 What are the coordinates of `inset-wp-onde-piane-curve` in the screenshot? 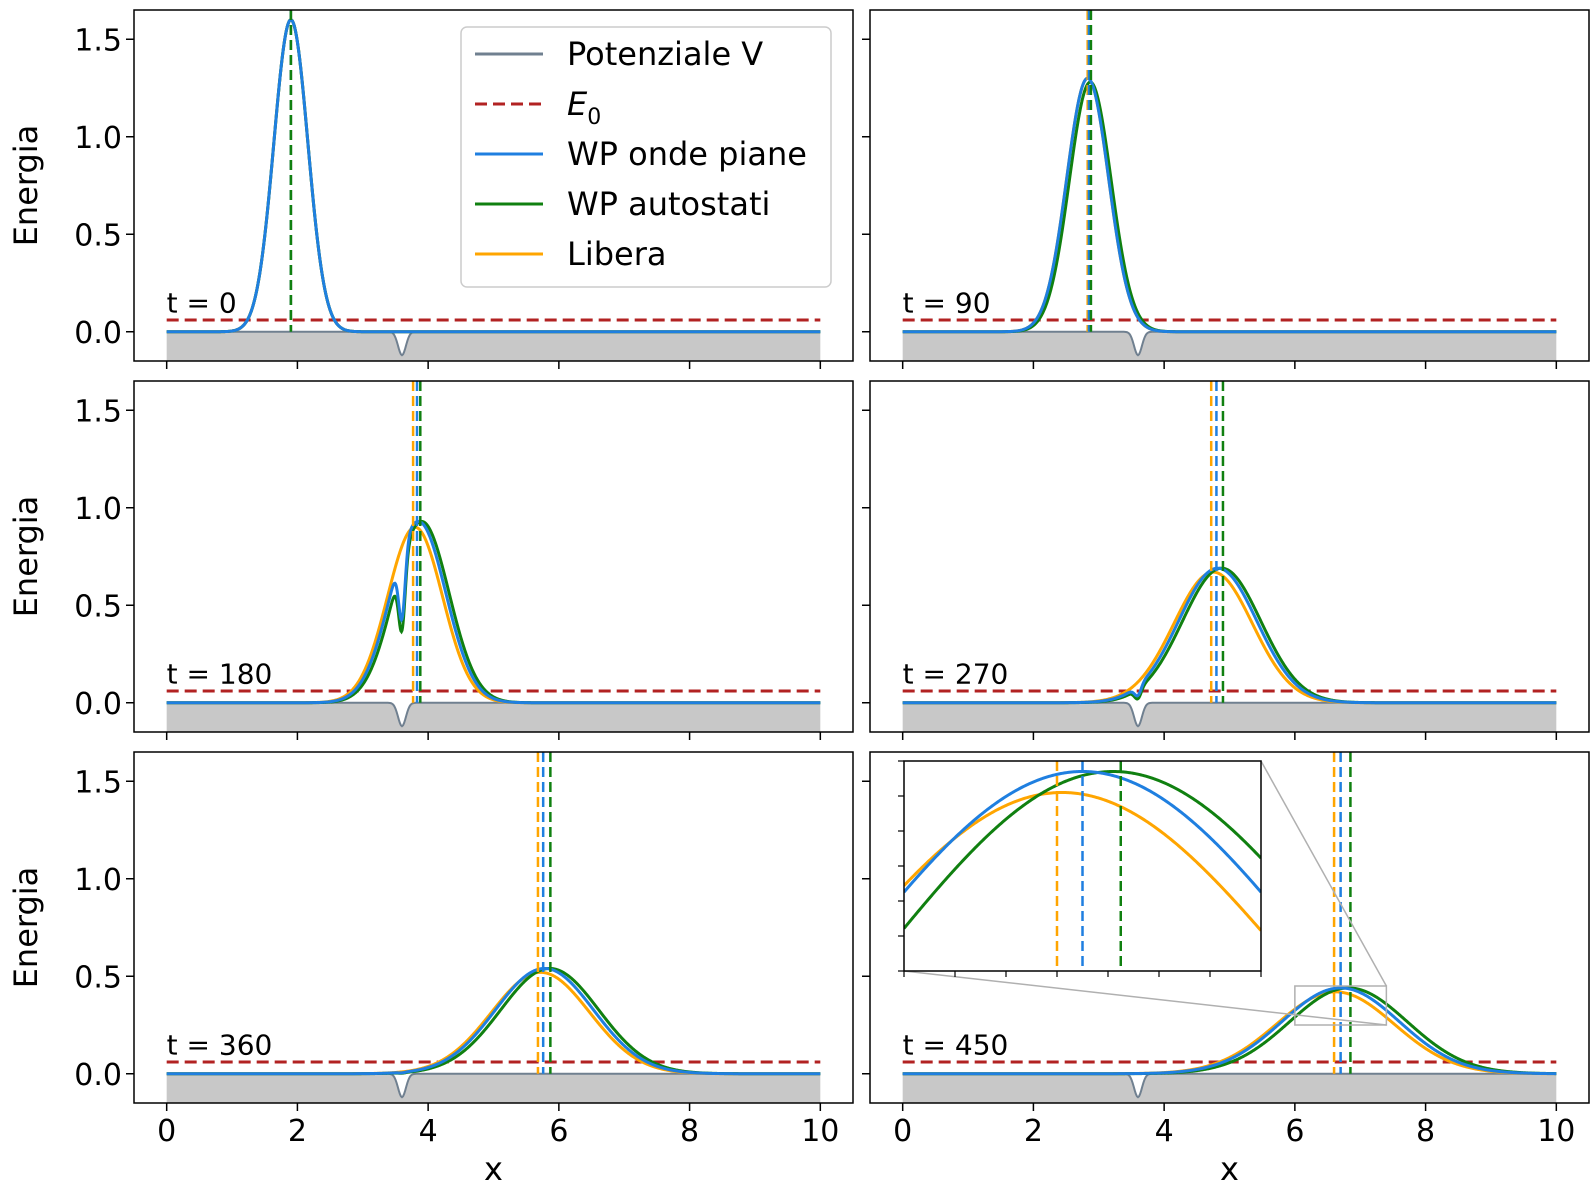 It's located at (1082, 831).